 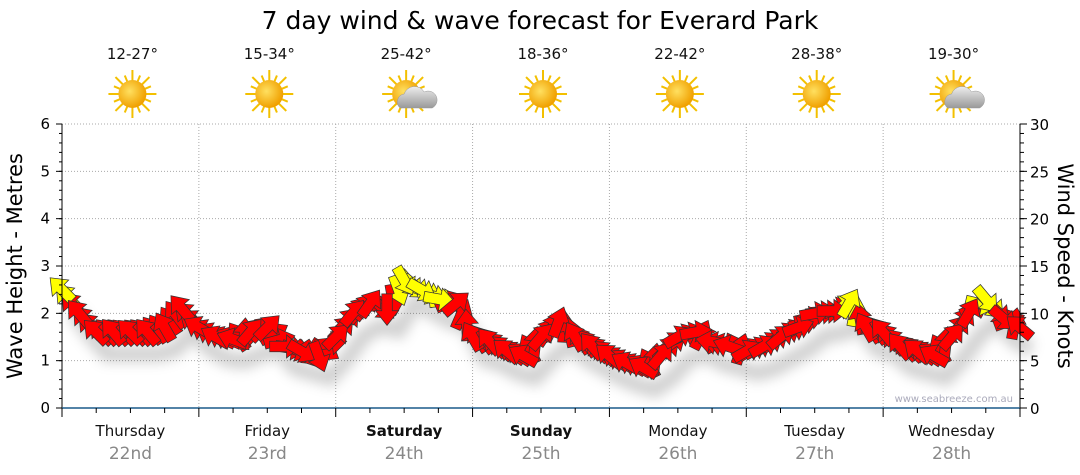 What do you see at coordinates (1039, 220) in the screenshot?
I see `y2-tick-label: 20` at bounding box center [1039, 220].